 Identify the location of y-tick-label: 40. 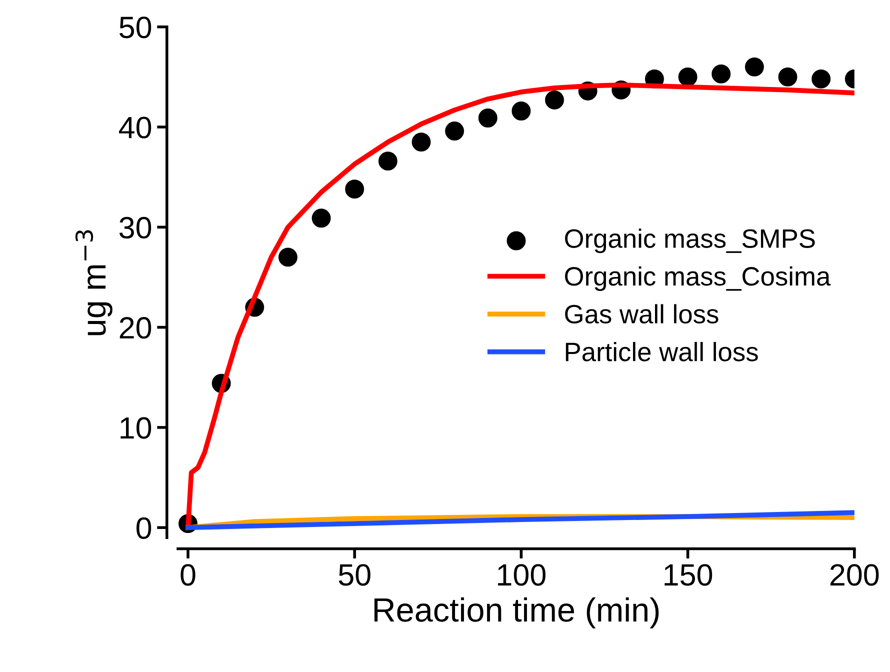
(135, 127).